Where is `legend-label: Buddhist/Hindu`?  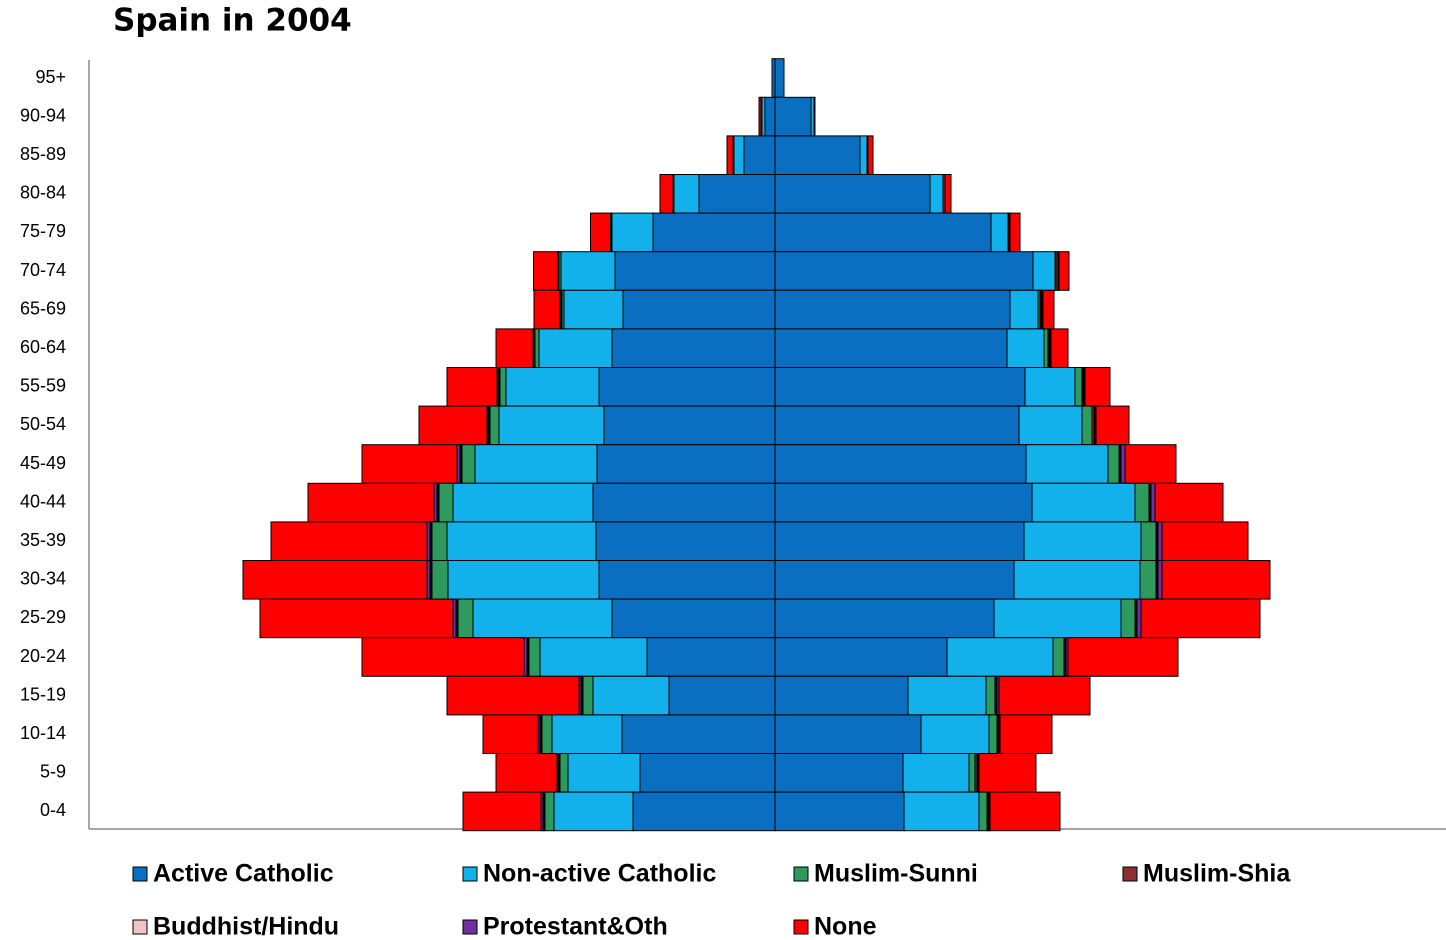
legend-label: Buddhist/Hindu is located at coordinates (246, 926).